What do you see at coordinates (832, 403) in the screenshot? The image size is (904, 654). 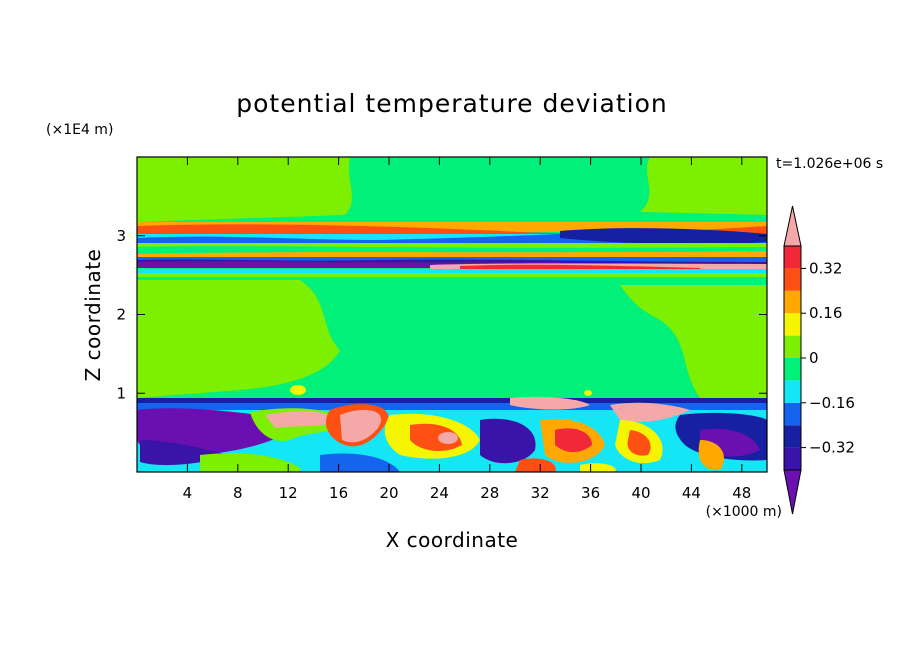 I see `colorbar-label: −0.16` at bounding box center [832, 403].